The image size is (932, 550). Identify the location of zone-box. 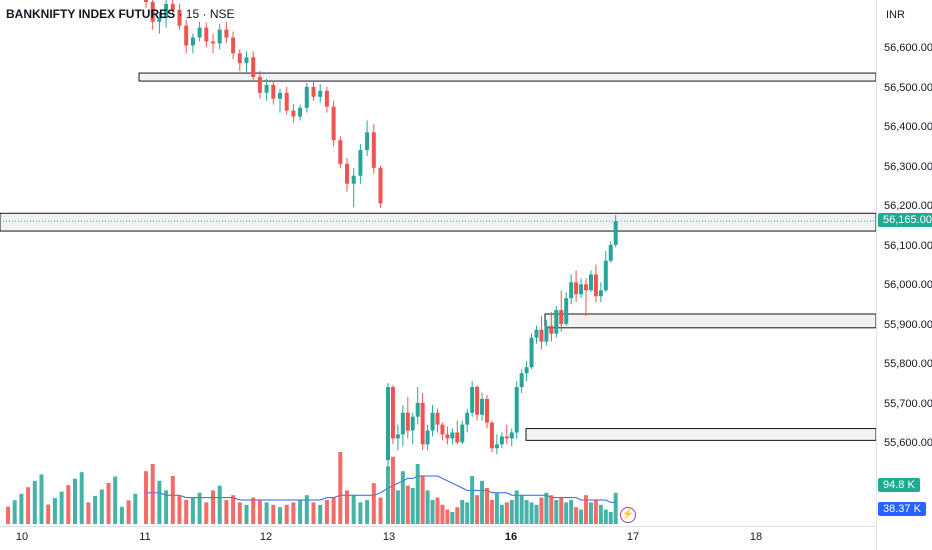
(701, 434).